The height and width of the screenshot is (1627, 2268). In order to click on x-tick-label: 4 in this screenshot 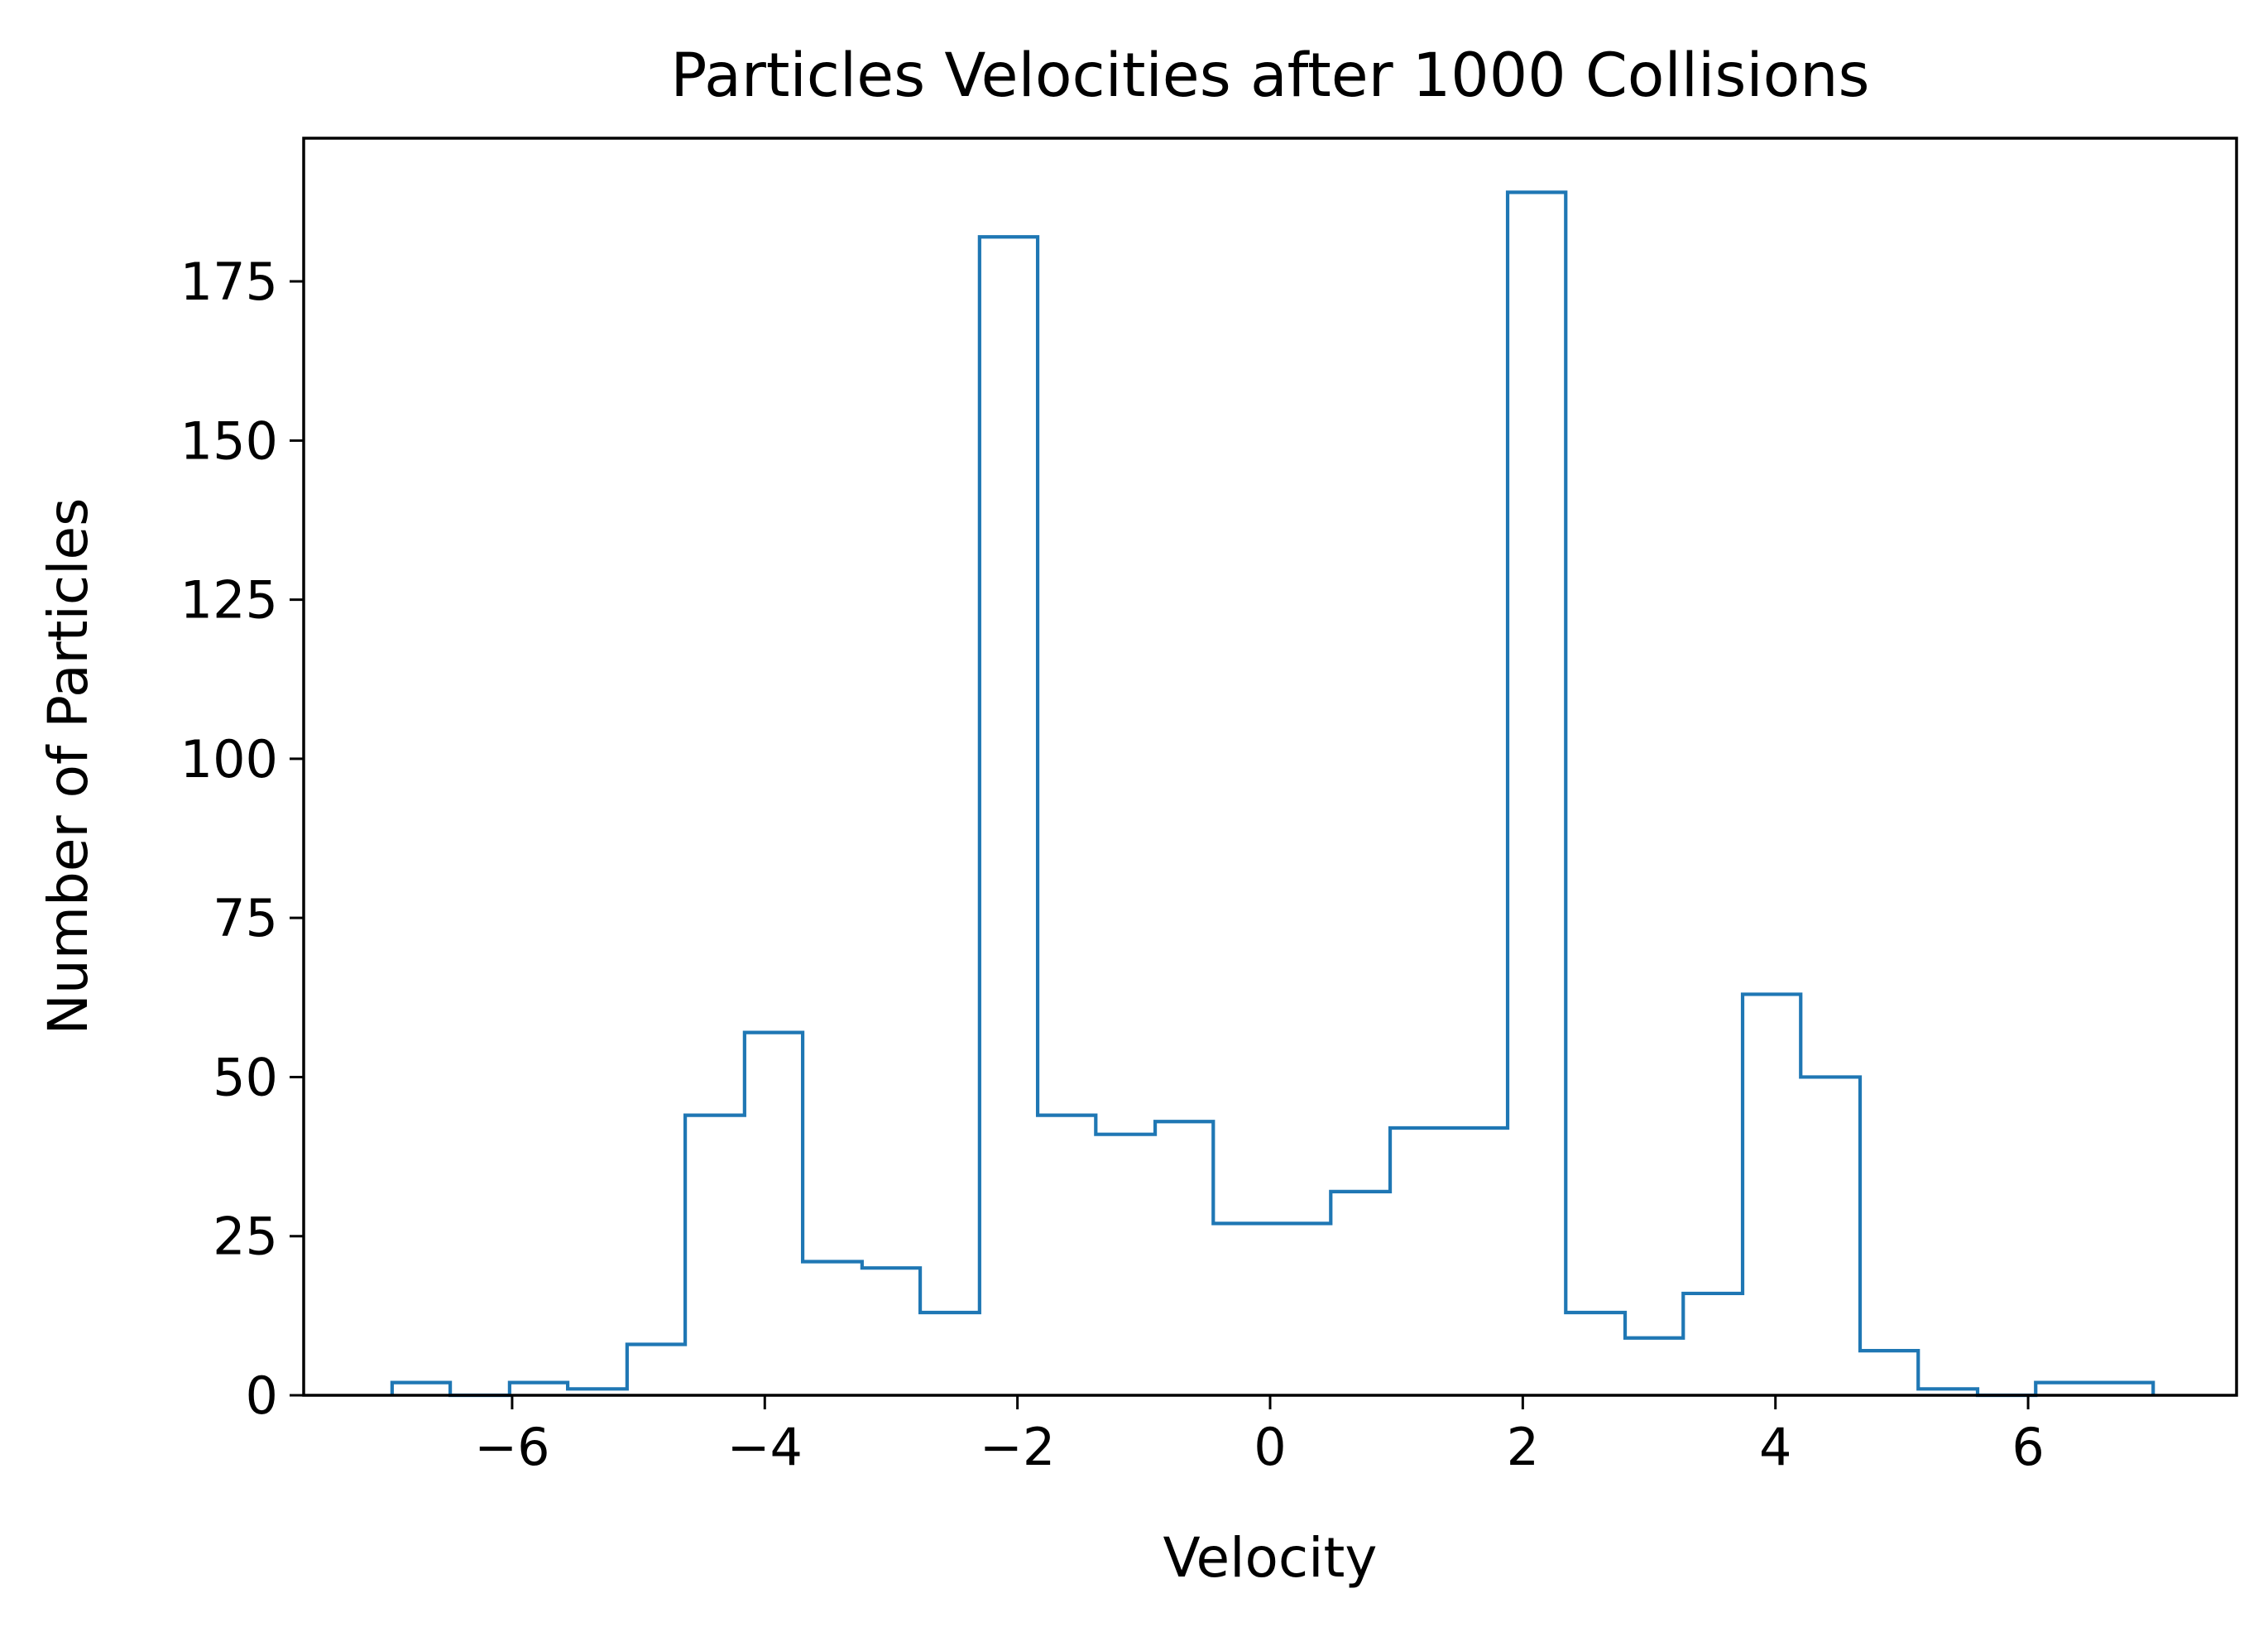, I will do `click(1775, 1447)`.